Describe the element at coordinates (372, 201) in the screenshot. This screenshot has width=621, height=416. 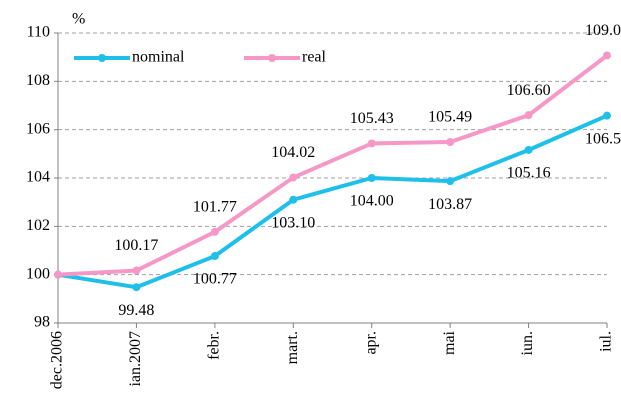
I see `value-label: 104.00` at that location.